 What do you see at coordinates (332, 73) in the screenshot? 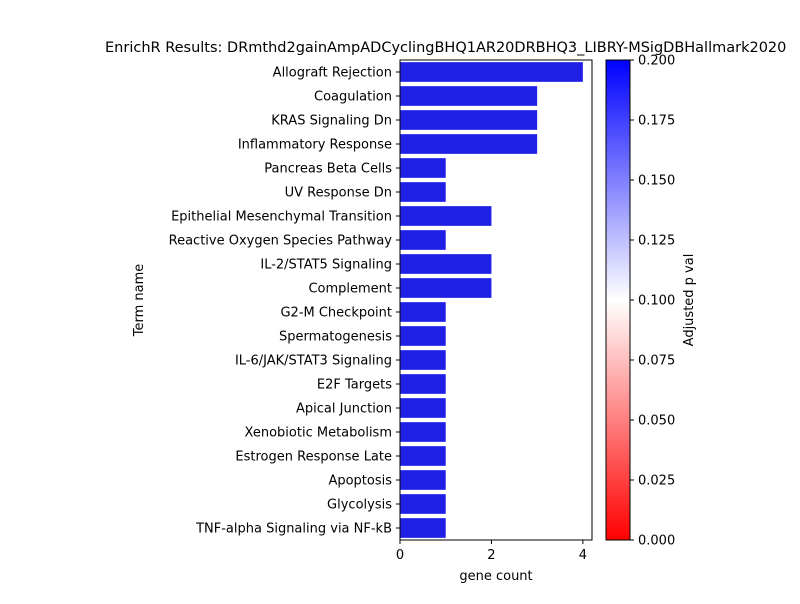
I see `y-tick-label: Allograft Rejection` at bounding box center [332, 73].